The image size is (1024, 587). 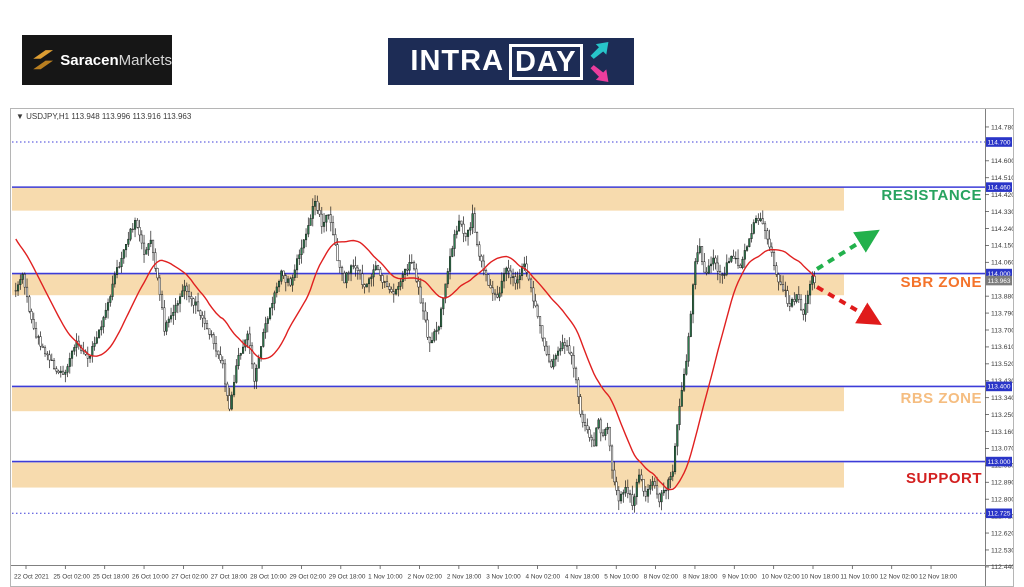 I want to click on price-tick-label: 113.250, so click(x=1002, y=415).